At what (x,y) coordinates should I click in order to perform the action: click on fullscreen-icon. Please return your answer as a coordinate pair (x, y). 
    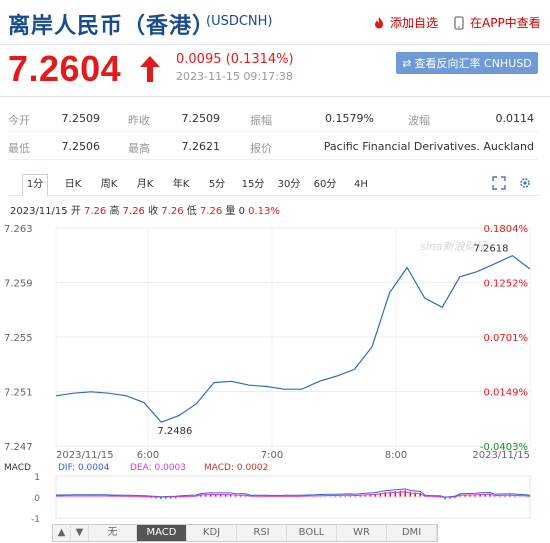
    Looking at the image, I should click on (499, 183).